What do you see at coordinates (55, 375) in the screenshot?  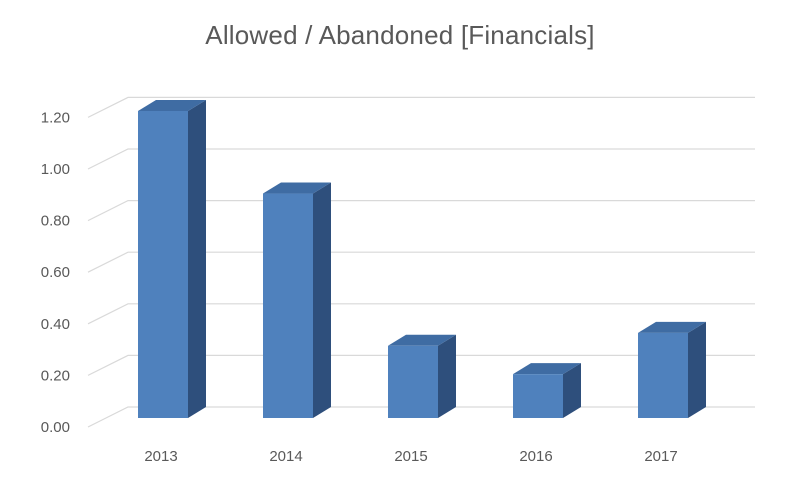 I see `y-tick-label: 0.20` at bounding box center [55, 375].